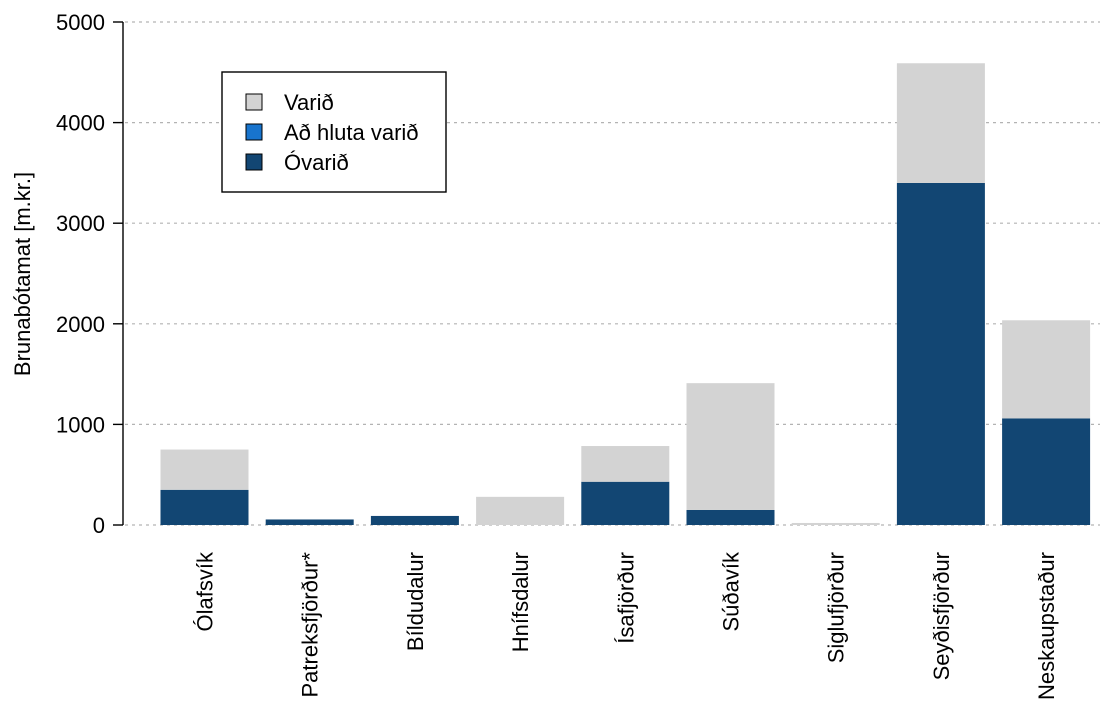 The image size is (1119, 717). What do you see at coordinates (90, 274) in the screenshot?
I see `y-axis: 0 1000 2000 3000 4000 5000` at bounding box center [90, 274].